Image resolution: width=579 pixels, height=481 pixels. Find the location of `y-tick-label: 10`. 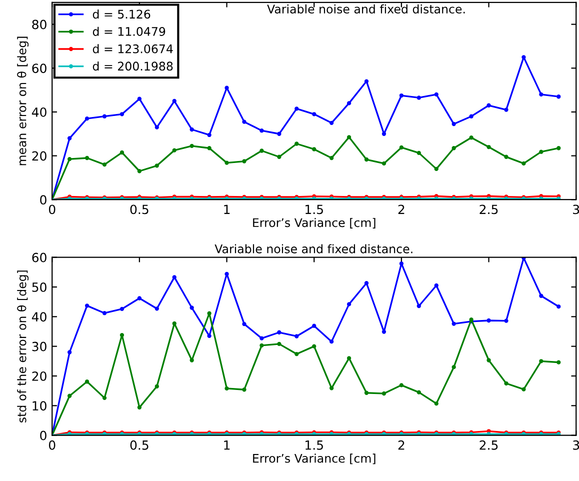

y-tick-label: 10 is located at coordinates (39, 406).